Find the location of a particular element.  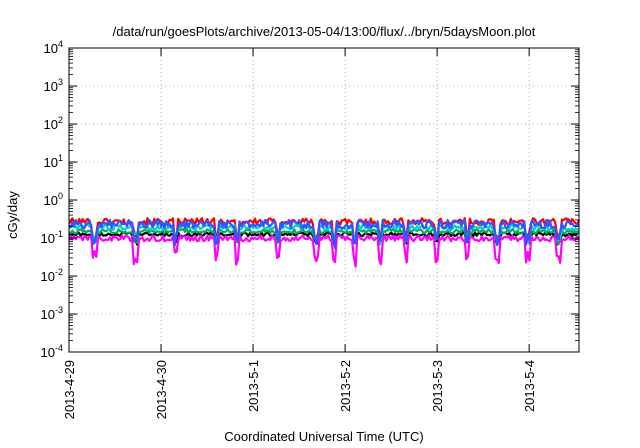

y-tick-label: 10¹ is located at coordinates (53, 161).